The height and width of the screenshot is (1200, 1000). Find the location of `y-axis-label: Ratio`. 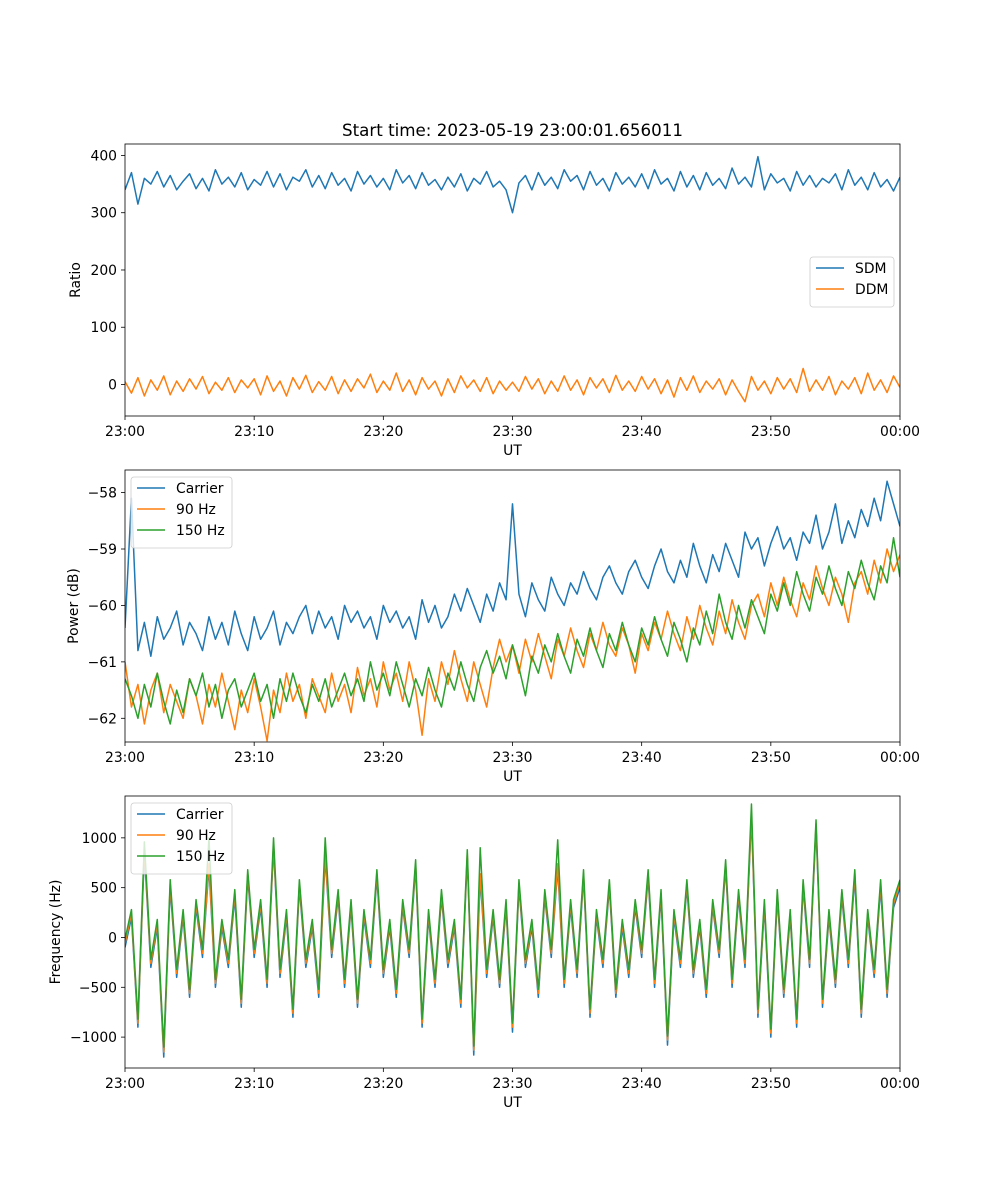

y-axis-label: Ratio is located at coordinates (76, 280).